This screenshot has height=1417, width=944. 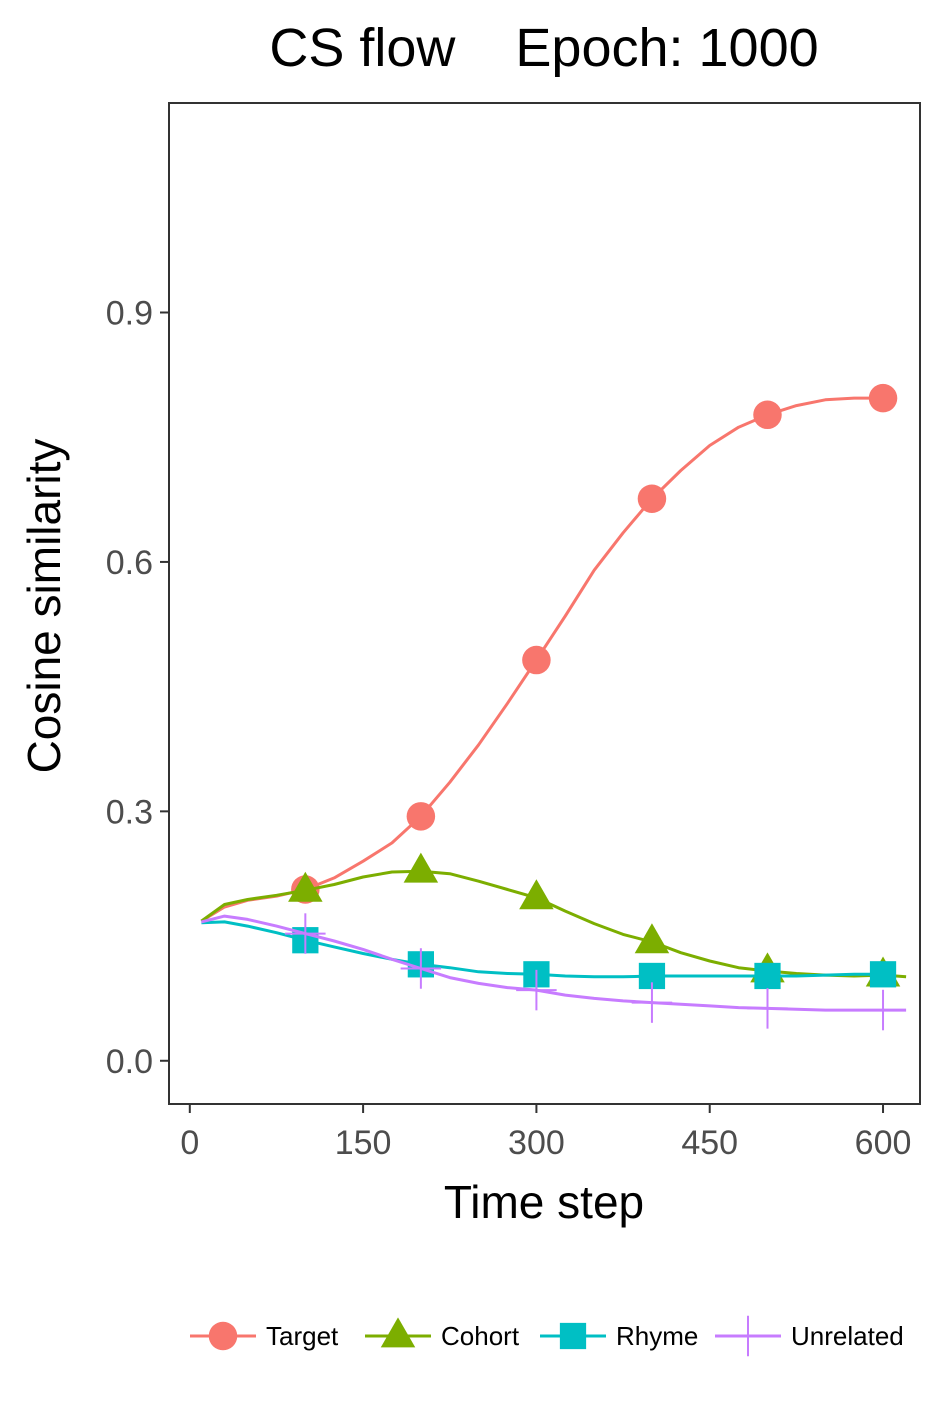 I want to click on y-tick-label: 0.0, so click(x=129, y=1062).